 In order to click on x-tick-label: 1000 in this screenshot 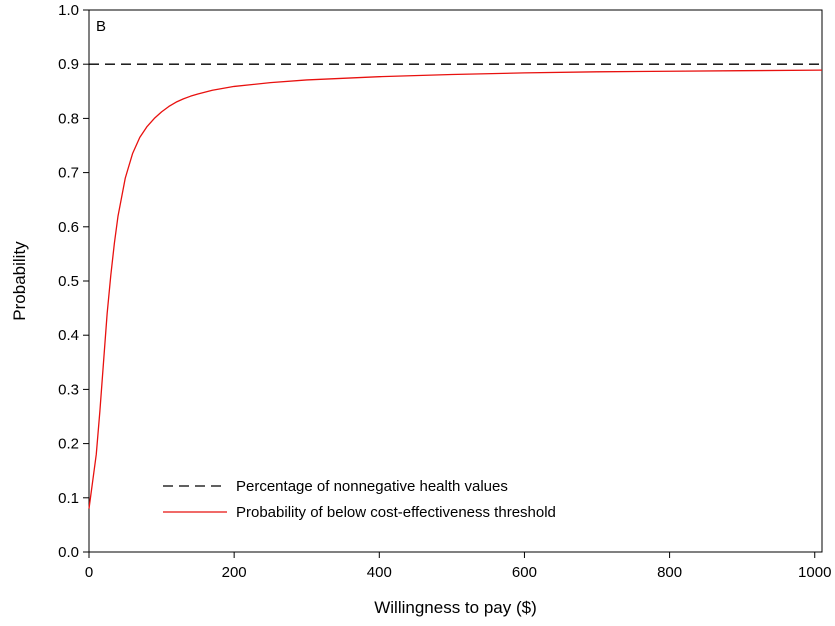, I will do `click(814, 572)`.